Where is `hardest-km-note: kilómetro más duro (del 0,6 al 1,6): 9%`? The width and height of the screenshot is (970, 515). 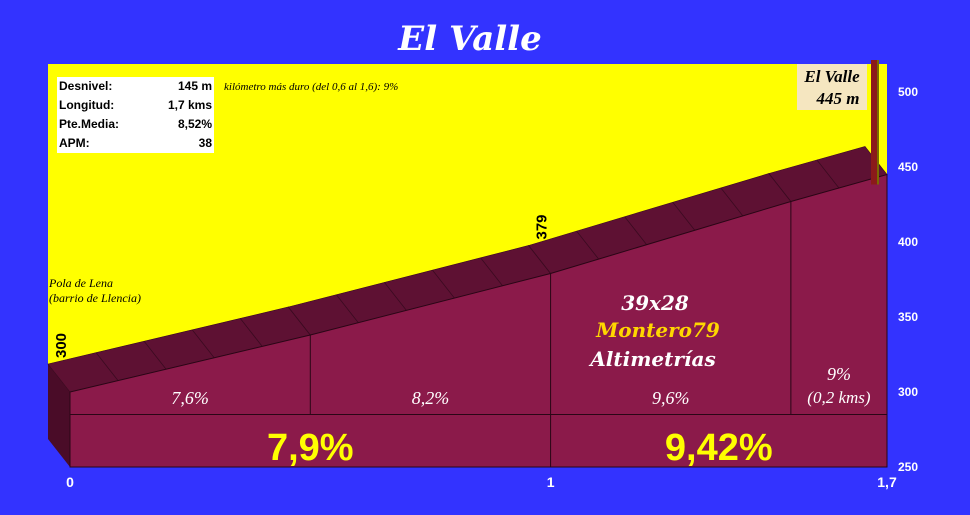 hardest-km-note: kilómetro más duro (del 0,6 al 1,6): 9% is located at coordinates (311, 87).